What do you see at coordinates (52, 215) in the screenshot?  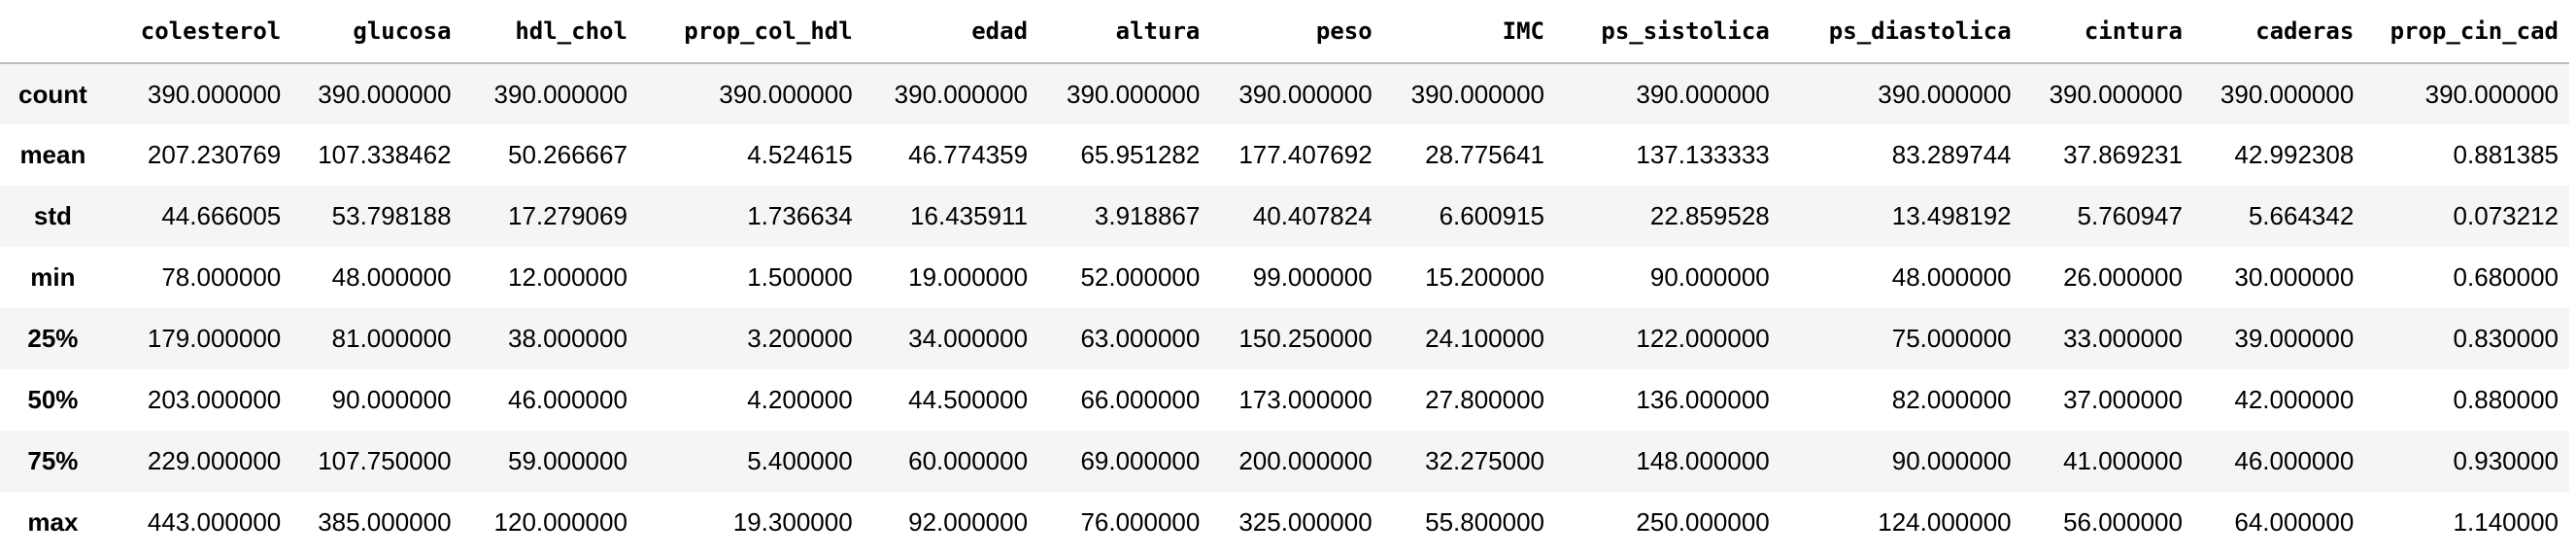 I see `row-label: std` at bounding box center [52, 215].